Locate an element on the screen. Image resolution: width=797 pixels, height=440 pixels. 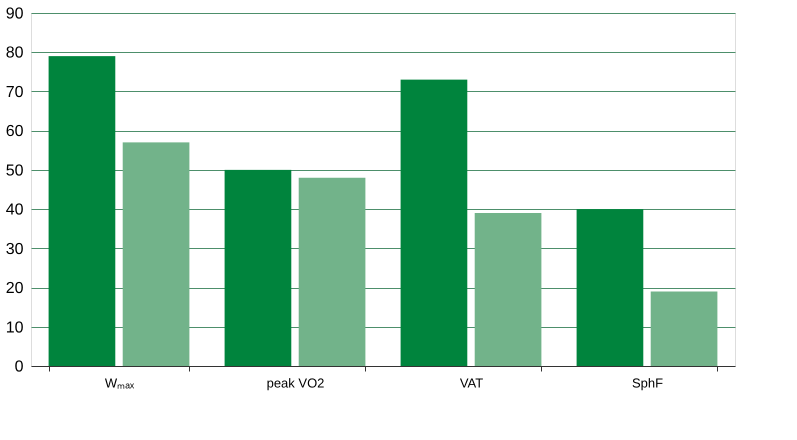
y-tick-label: 60 is located at coordinates (15, 131).